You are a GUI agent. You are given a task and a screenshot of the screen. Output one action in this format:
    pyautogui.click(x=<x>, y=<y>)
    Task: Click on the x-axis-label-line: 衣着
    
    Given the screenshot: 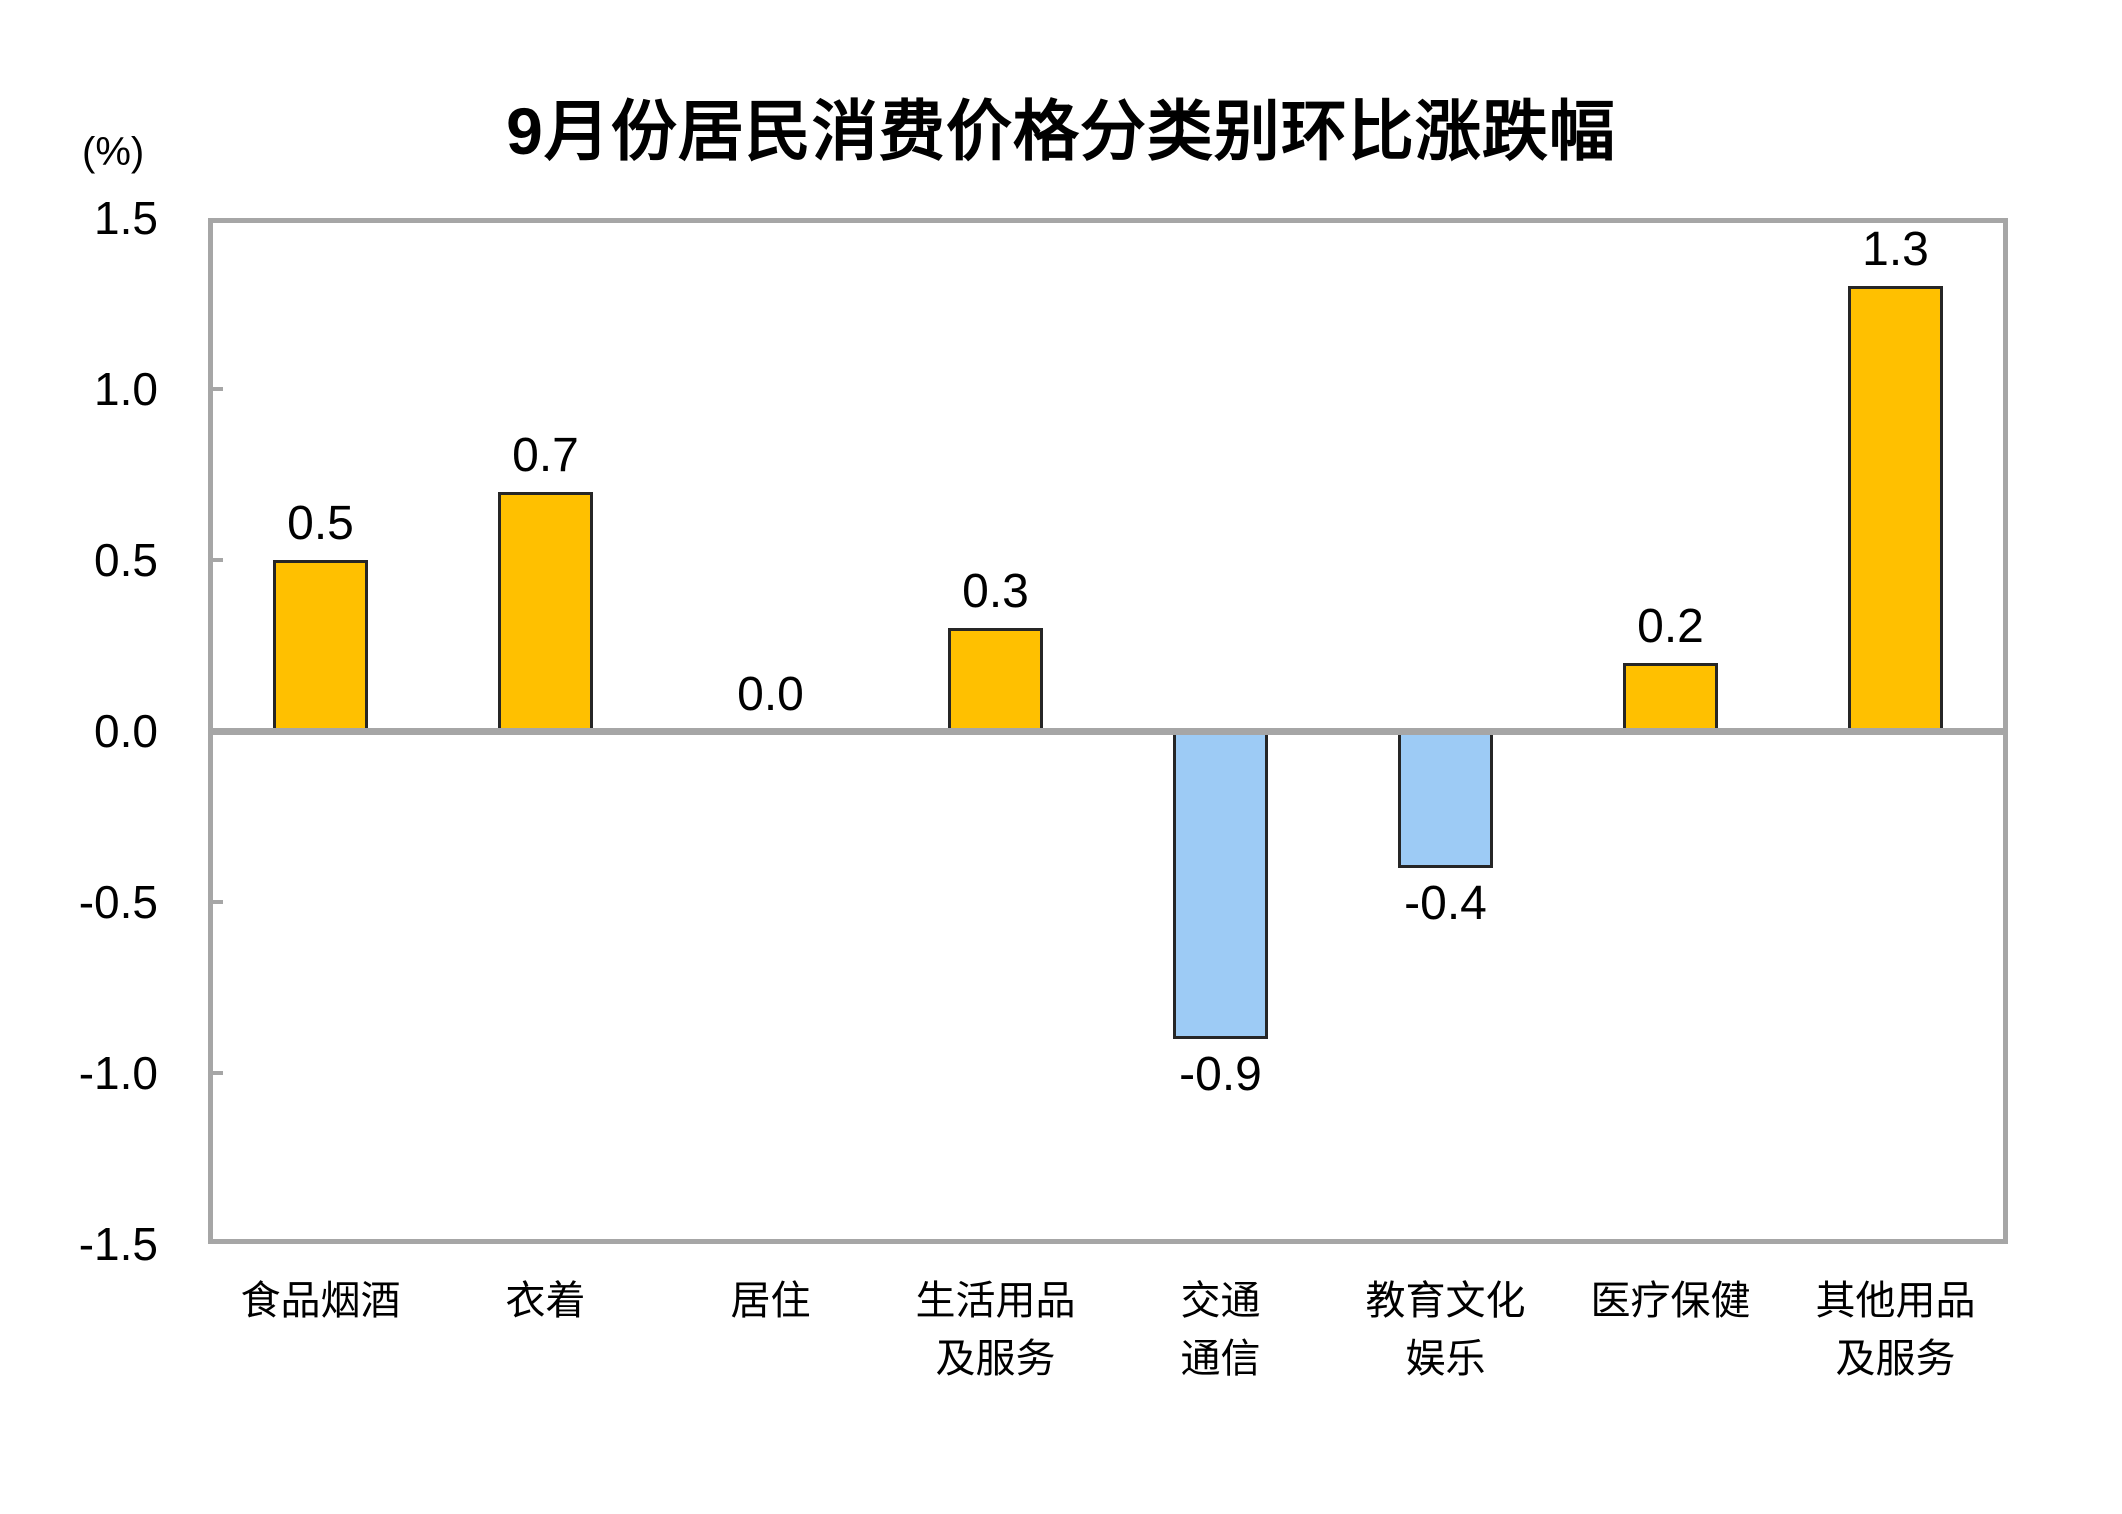 What is the action you would take?
    pyautogui.click(x=545, y=1301)
    